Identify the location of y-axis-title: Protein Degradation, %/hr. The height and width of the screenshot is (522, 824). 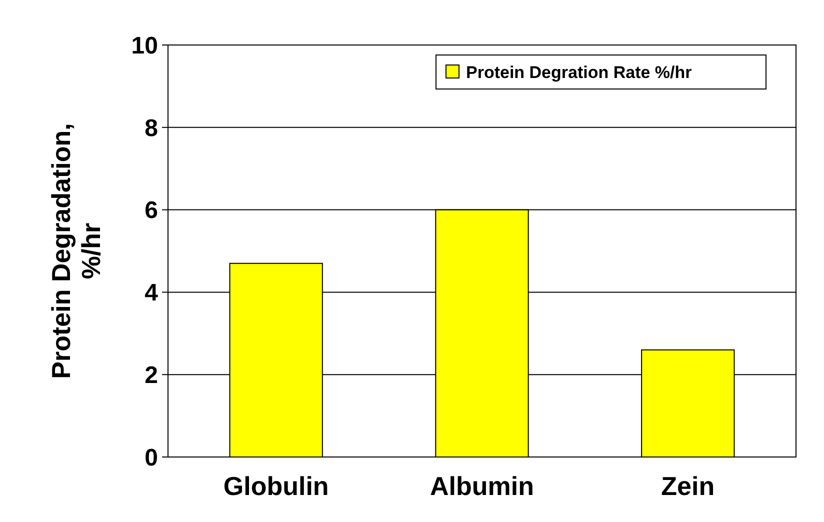
(76, 251).